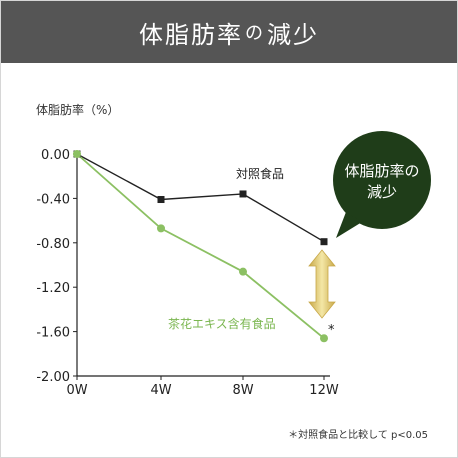  What do you see at coordinates (191, 34) in the screenshot?
I see `header-title-main: 体脂肪率` at bounding box center [191, 34].